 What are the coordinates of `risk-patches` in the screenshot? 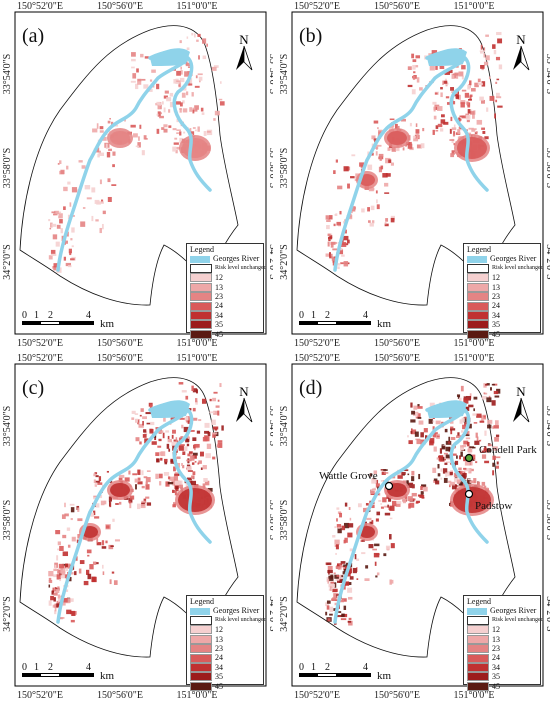 It's located at (414, 150).